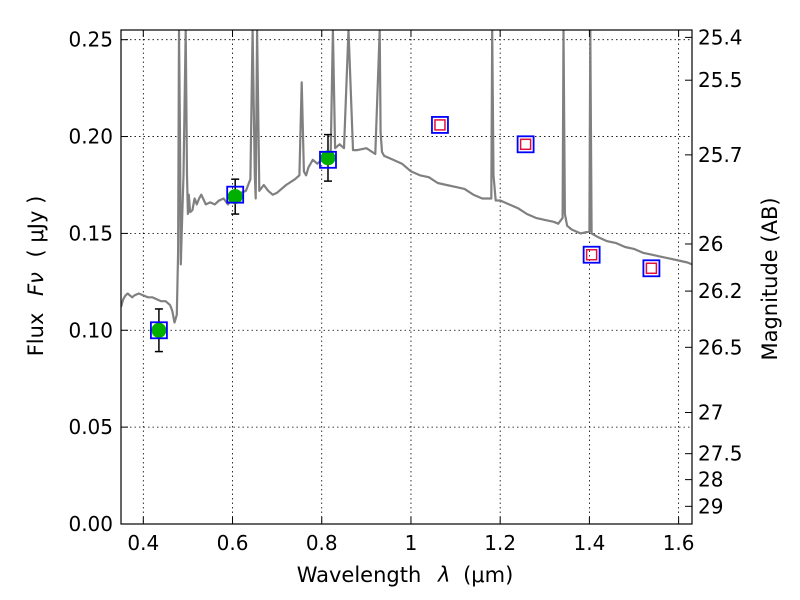 The height and width of the screenshot is (600, 800). Describe the element at coordinates (679, 543) in the screenshot. I see `x-tick-label: 1.6` at that location.